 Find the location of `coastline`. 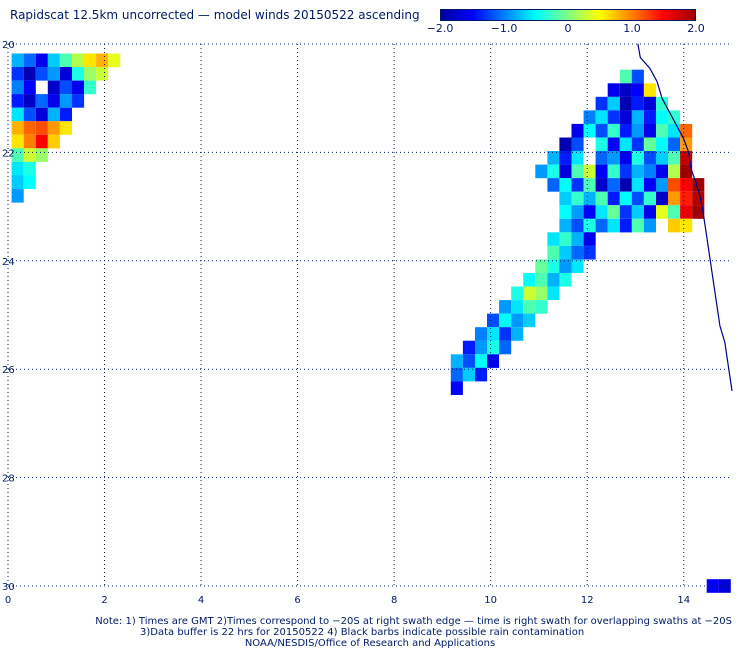

coastline is located at coordinates (685, 217).